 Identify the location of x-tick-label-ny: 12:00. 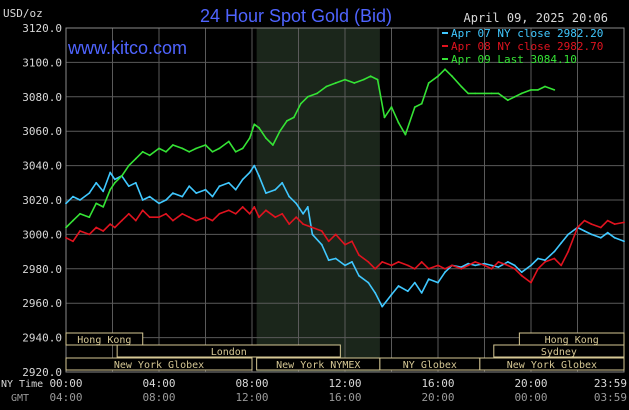
(344, 383).